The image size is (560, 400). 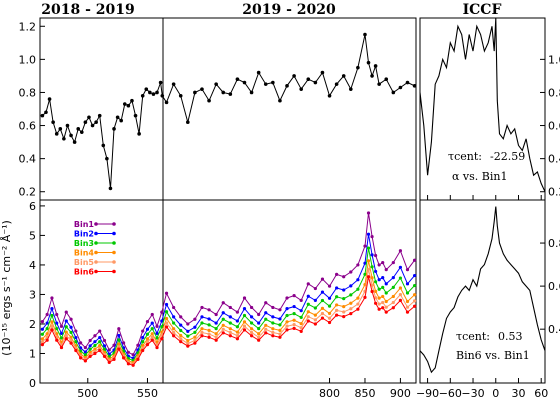 I want to click on y-tick-label-top: 0.6, so click(x=28, y=126).